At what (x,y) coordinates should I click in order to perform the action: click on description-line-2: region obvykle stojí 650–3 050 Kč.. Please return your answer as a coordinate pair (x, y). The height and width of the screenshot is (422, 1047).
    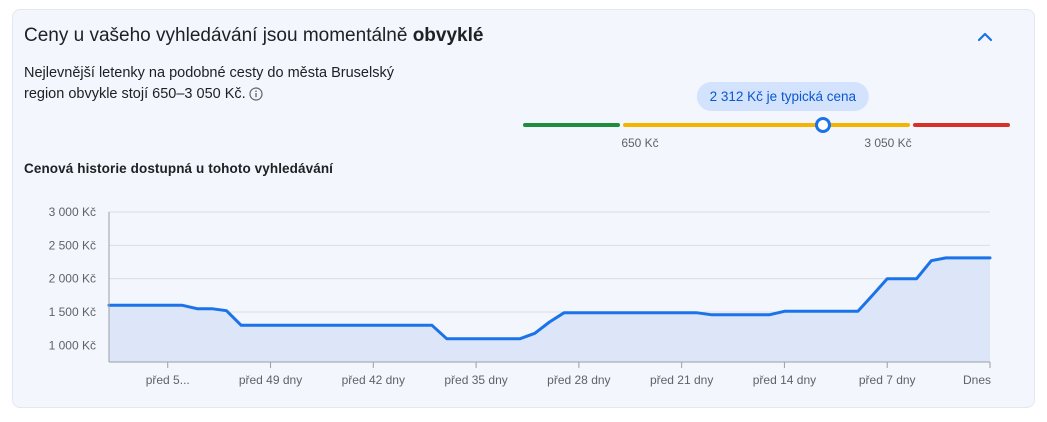
    Looking at the image, I should click on (219, 94).